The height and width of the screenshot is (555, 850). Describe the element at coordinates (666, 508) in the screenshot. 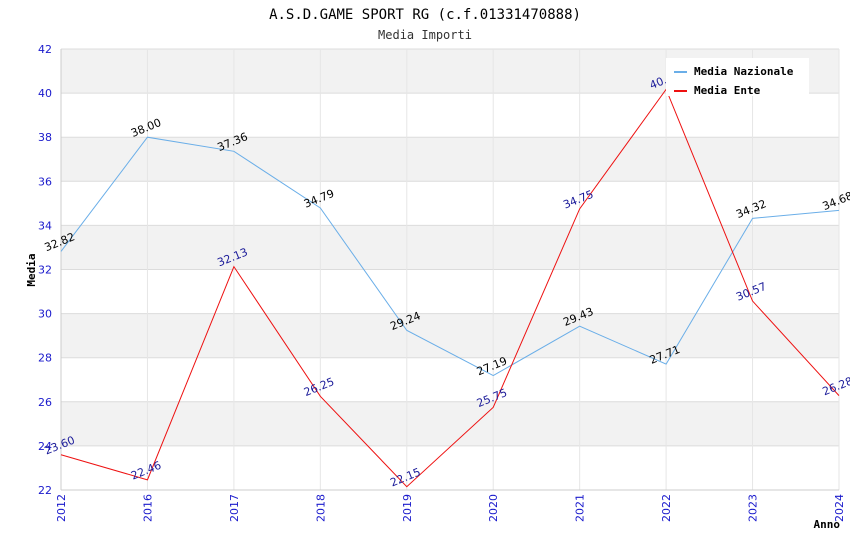

I see `x-tick-label: 2022` at that location.